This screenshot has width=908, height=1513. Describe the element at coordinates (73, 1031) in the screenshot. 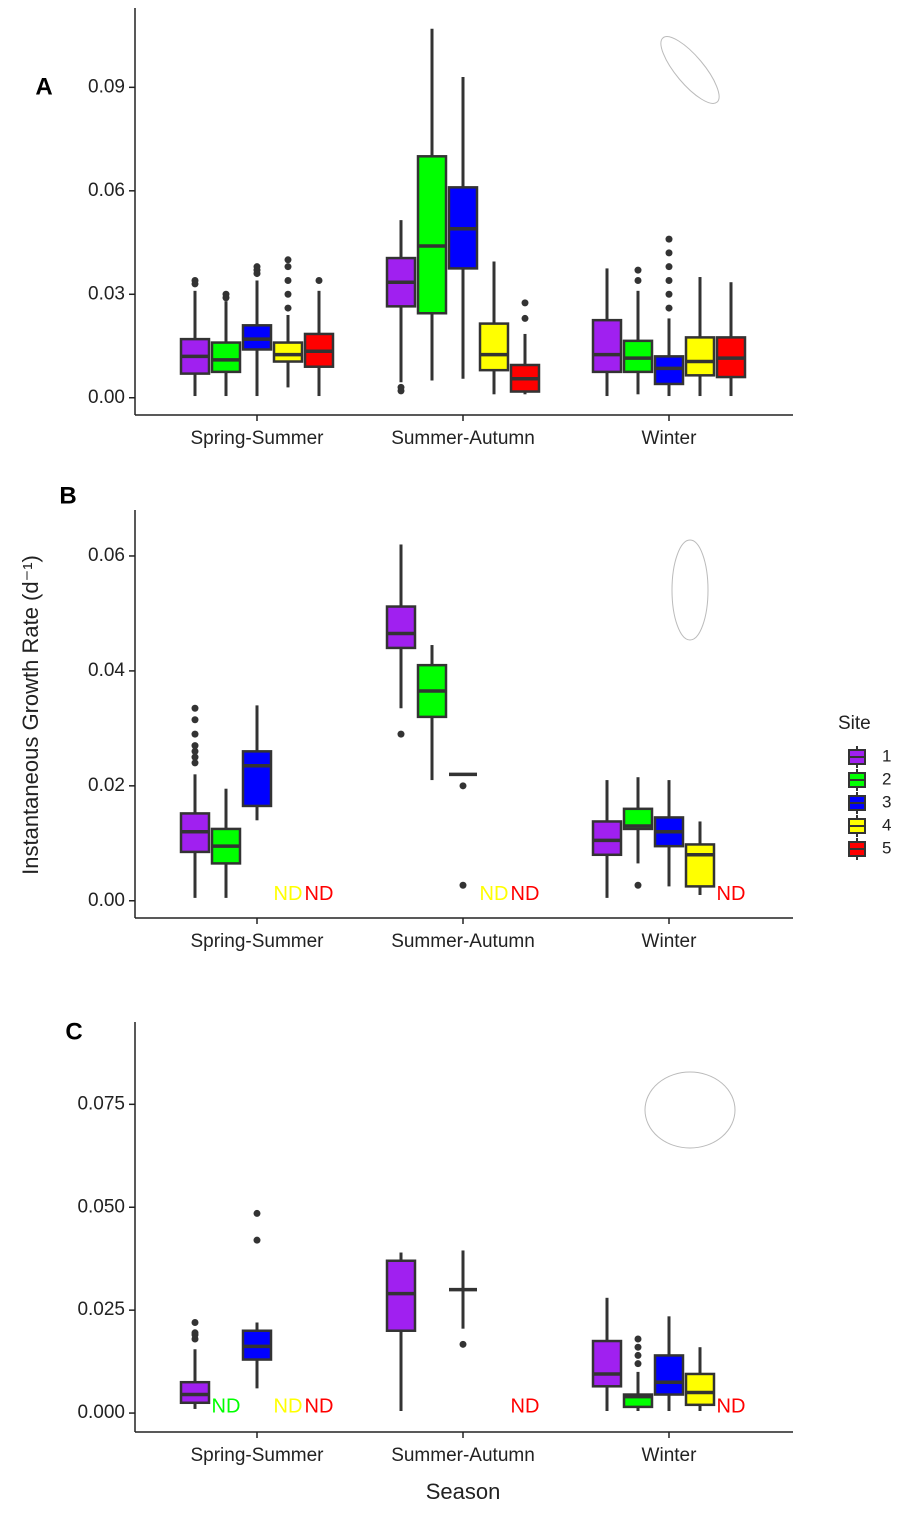

I see `panel-label: C` at that location.